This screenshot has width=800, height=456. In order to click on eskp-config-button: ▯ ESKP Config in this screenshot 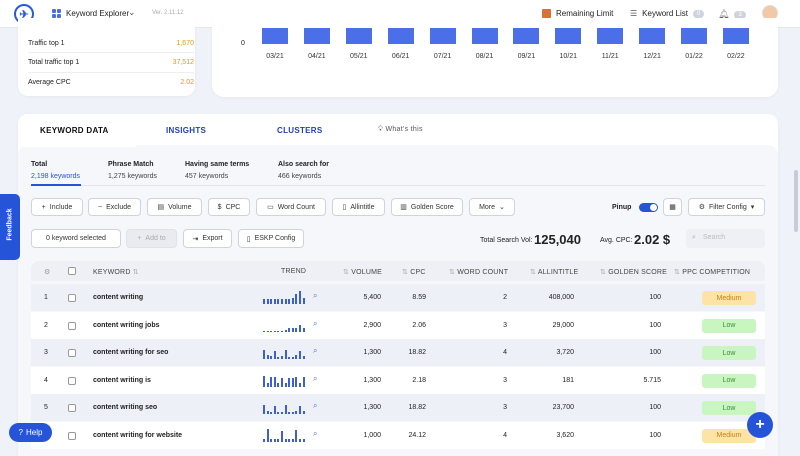, I will do `click(271, 238)`.